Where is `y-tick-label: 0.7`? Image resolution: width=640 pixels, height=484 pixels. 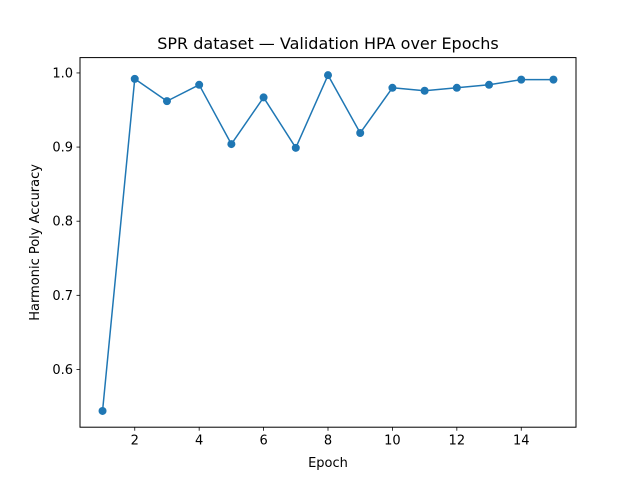 y-tick-label: 0.7 is located at coordinates (62, 296).